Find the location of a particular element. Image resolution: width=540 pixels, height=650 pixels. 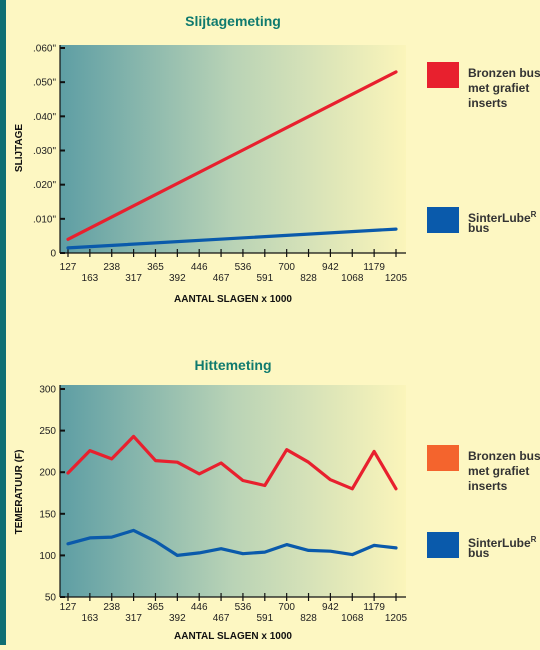

y-tick-label: 0 is located at coordinates (53, 254).